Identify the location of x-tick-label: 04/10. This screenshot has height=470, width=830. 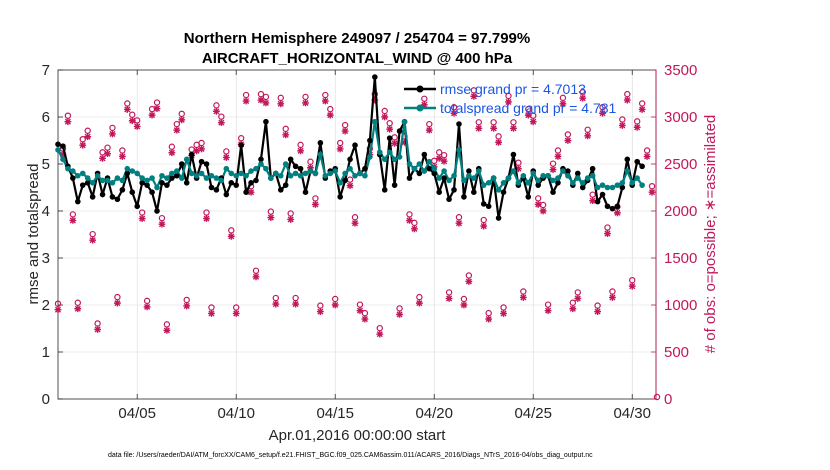
(236, 413).